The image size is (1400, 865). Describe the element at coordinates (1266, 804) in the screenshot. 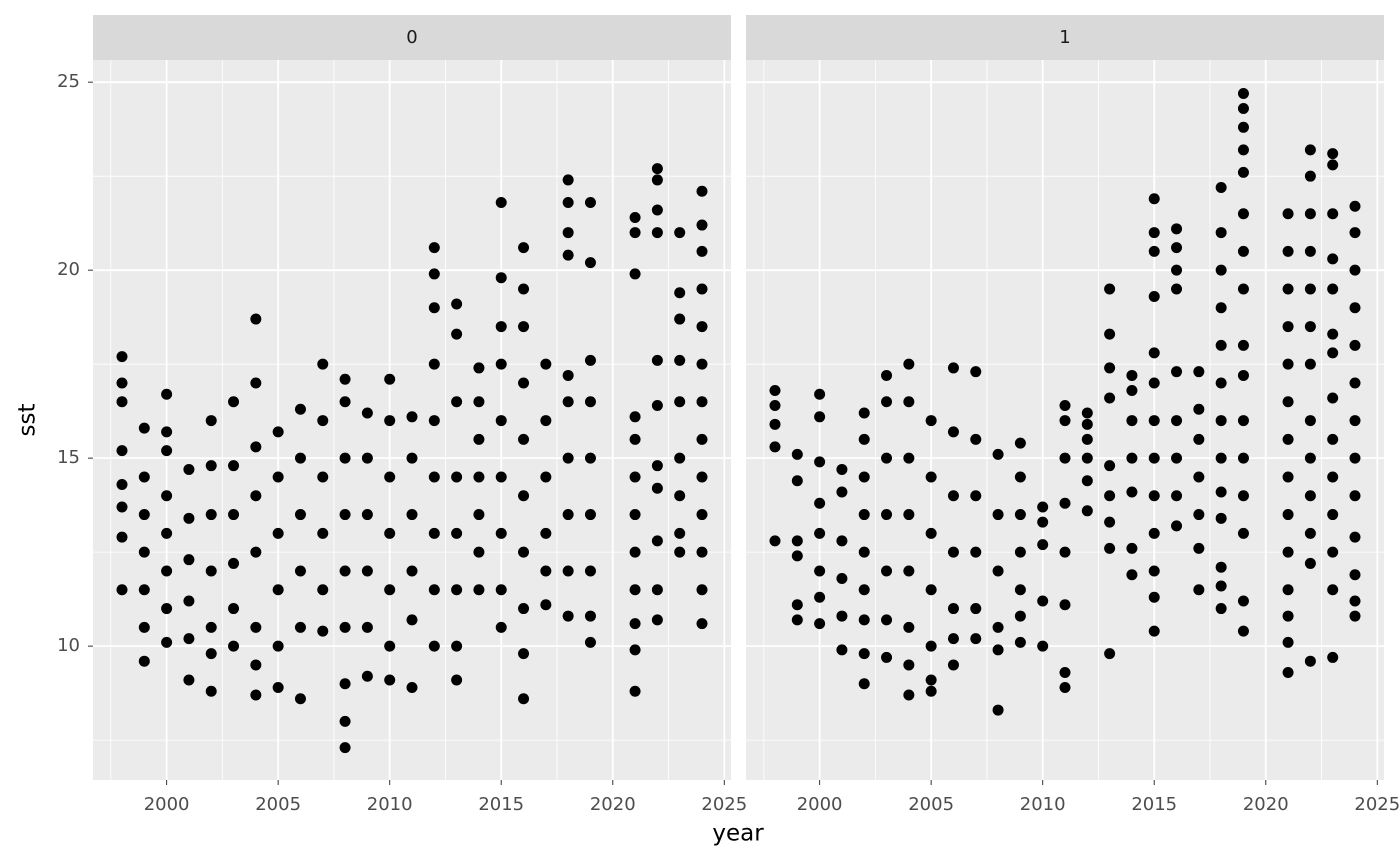

I see `x-tick-label: 2020` at that location.